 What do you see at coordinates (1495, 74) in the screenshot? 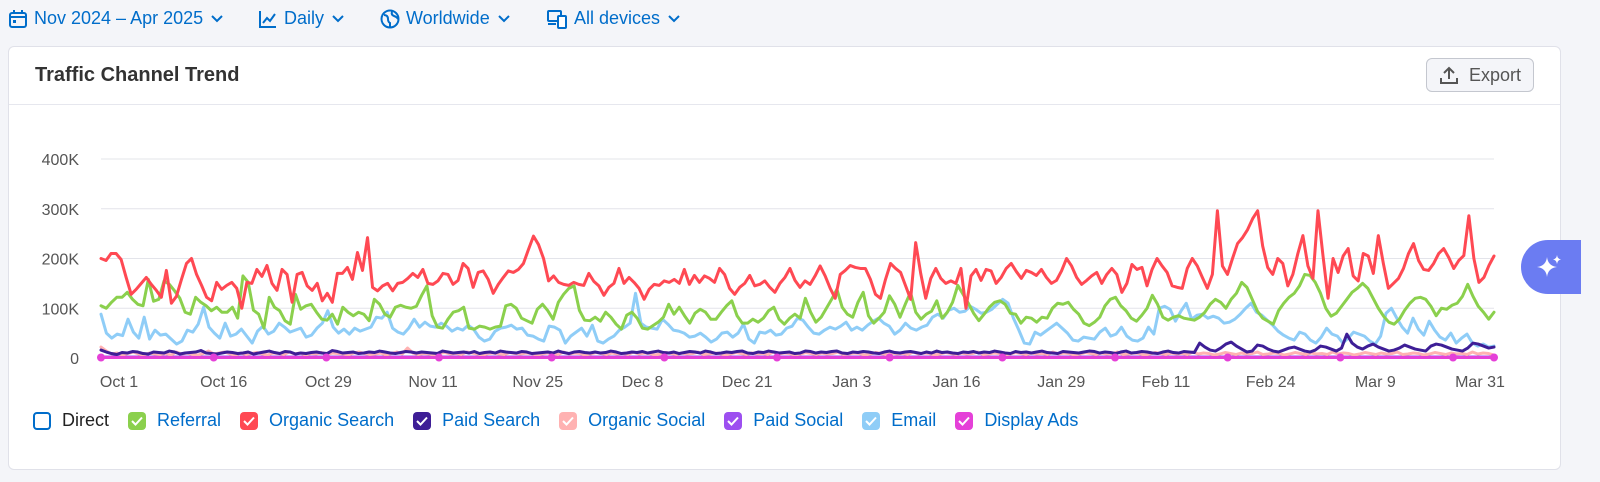
I see `export-label: Export` at bounding box center [1495, 74].